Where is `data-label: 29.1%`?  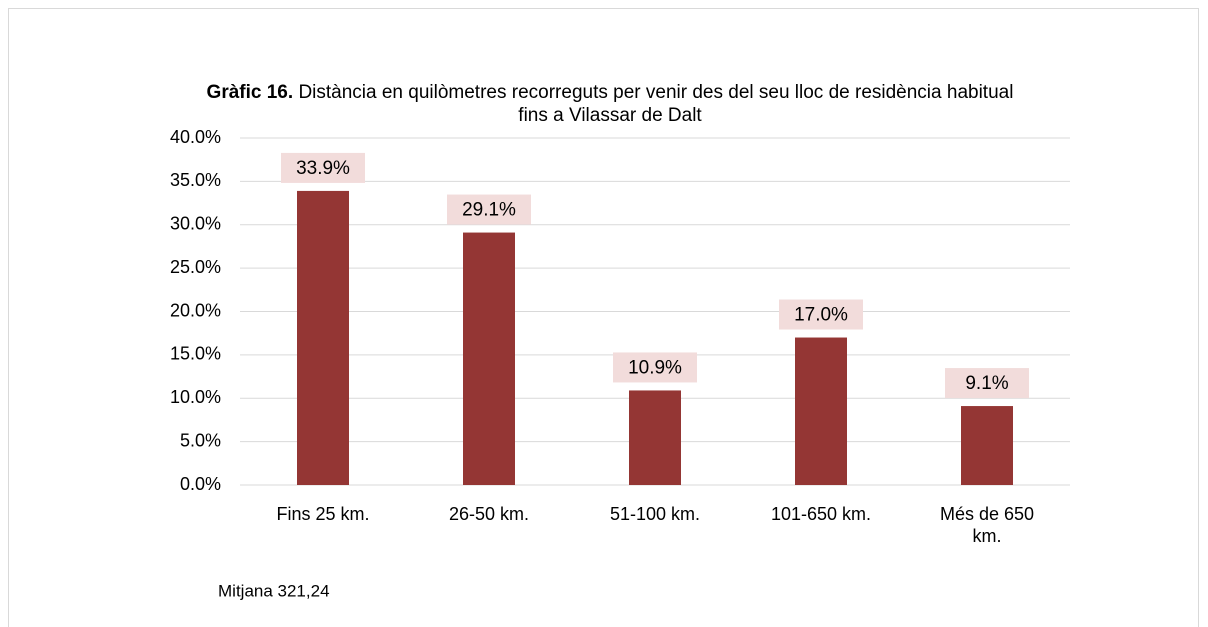
data-label: 29.1% is located at coordinates (489, 210).